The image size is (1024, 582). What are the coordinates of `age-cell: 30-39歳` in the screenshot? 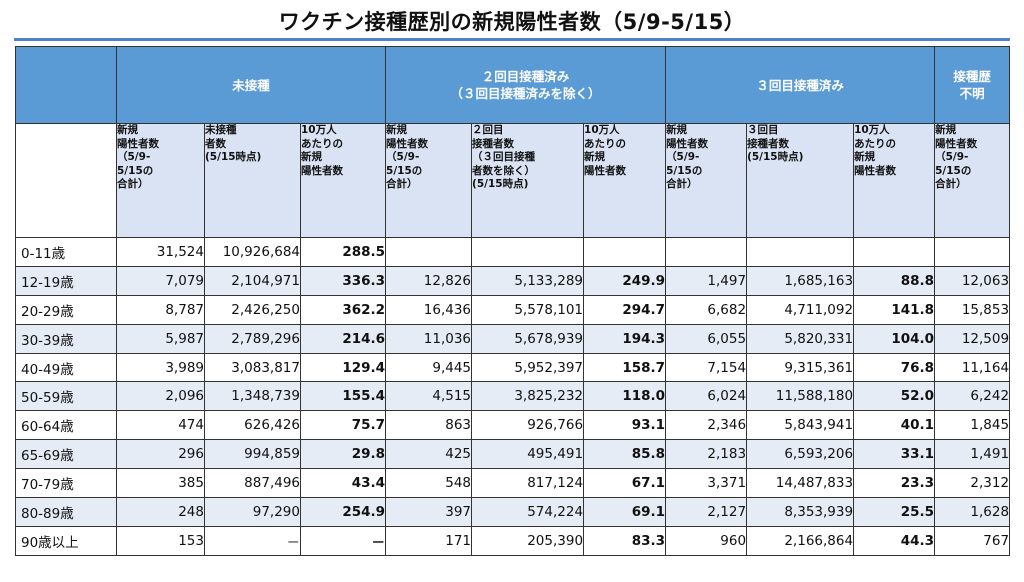 It's located at (66, 338).